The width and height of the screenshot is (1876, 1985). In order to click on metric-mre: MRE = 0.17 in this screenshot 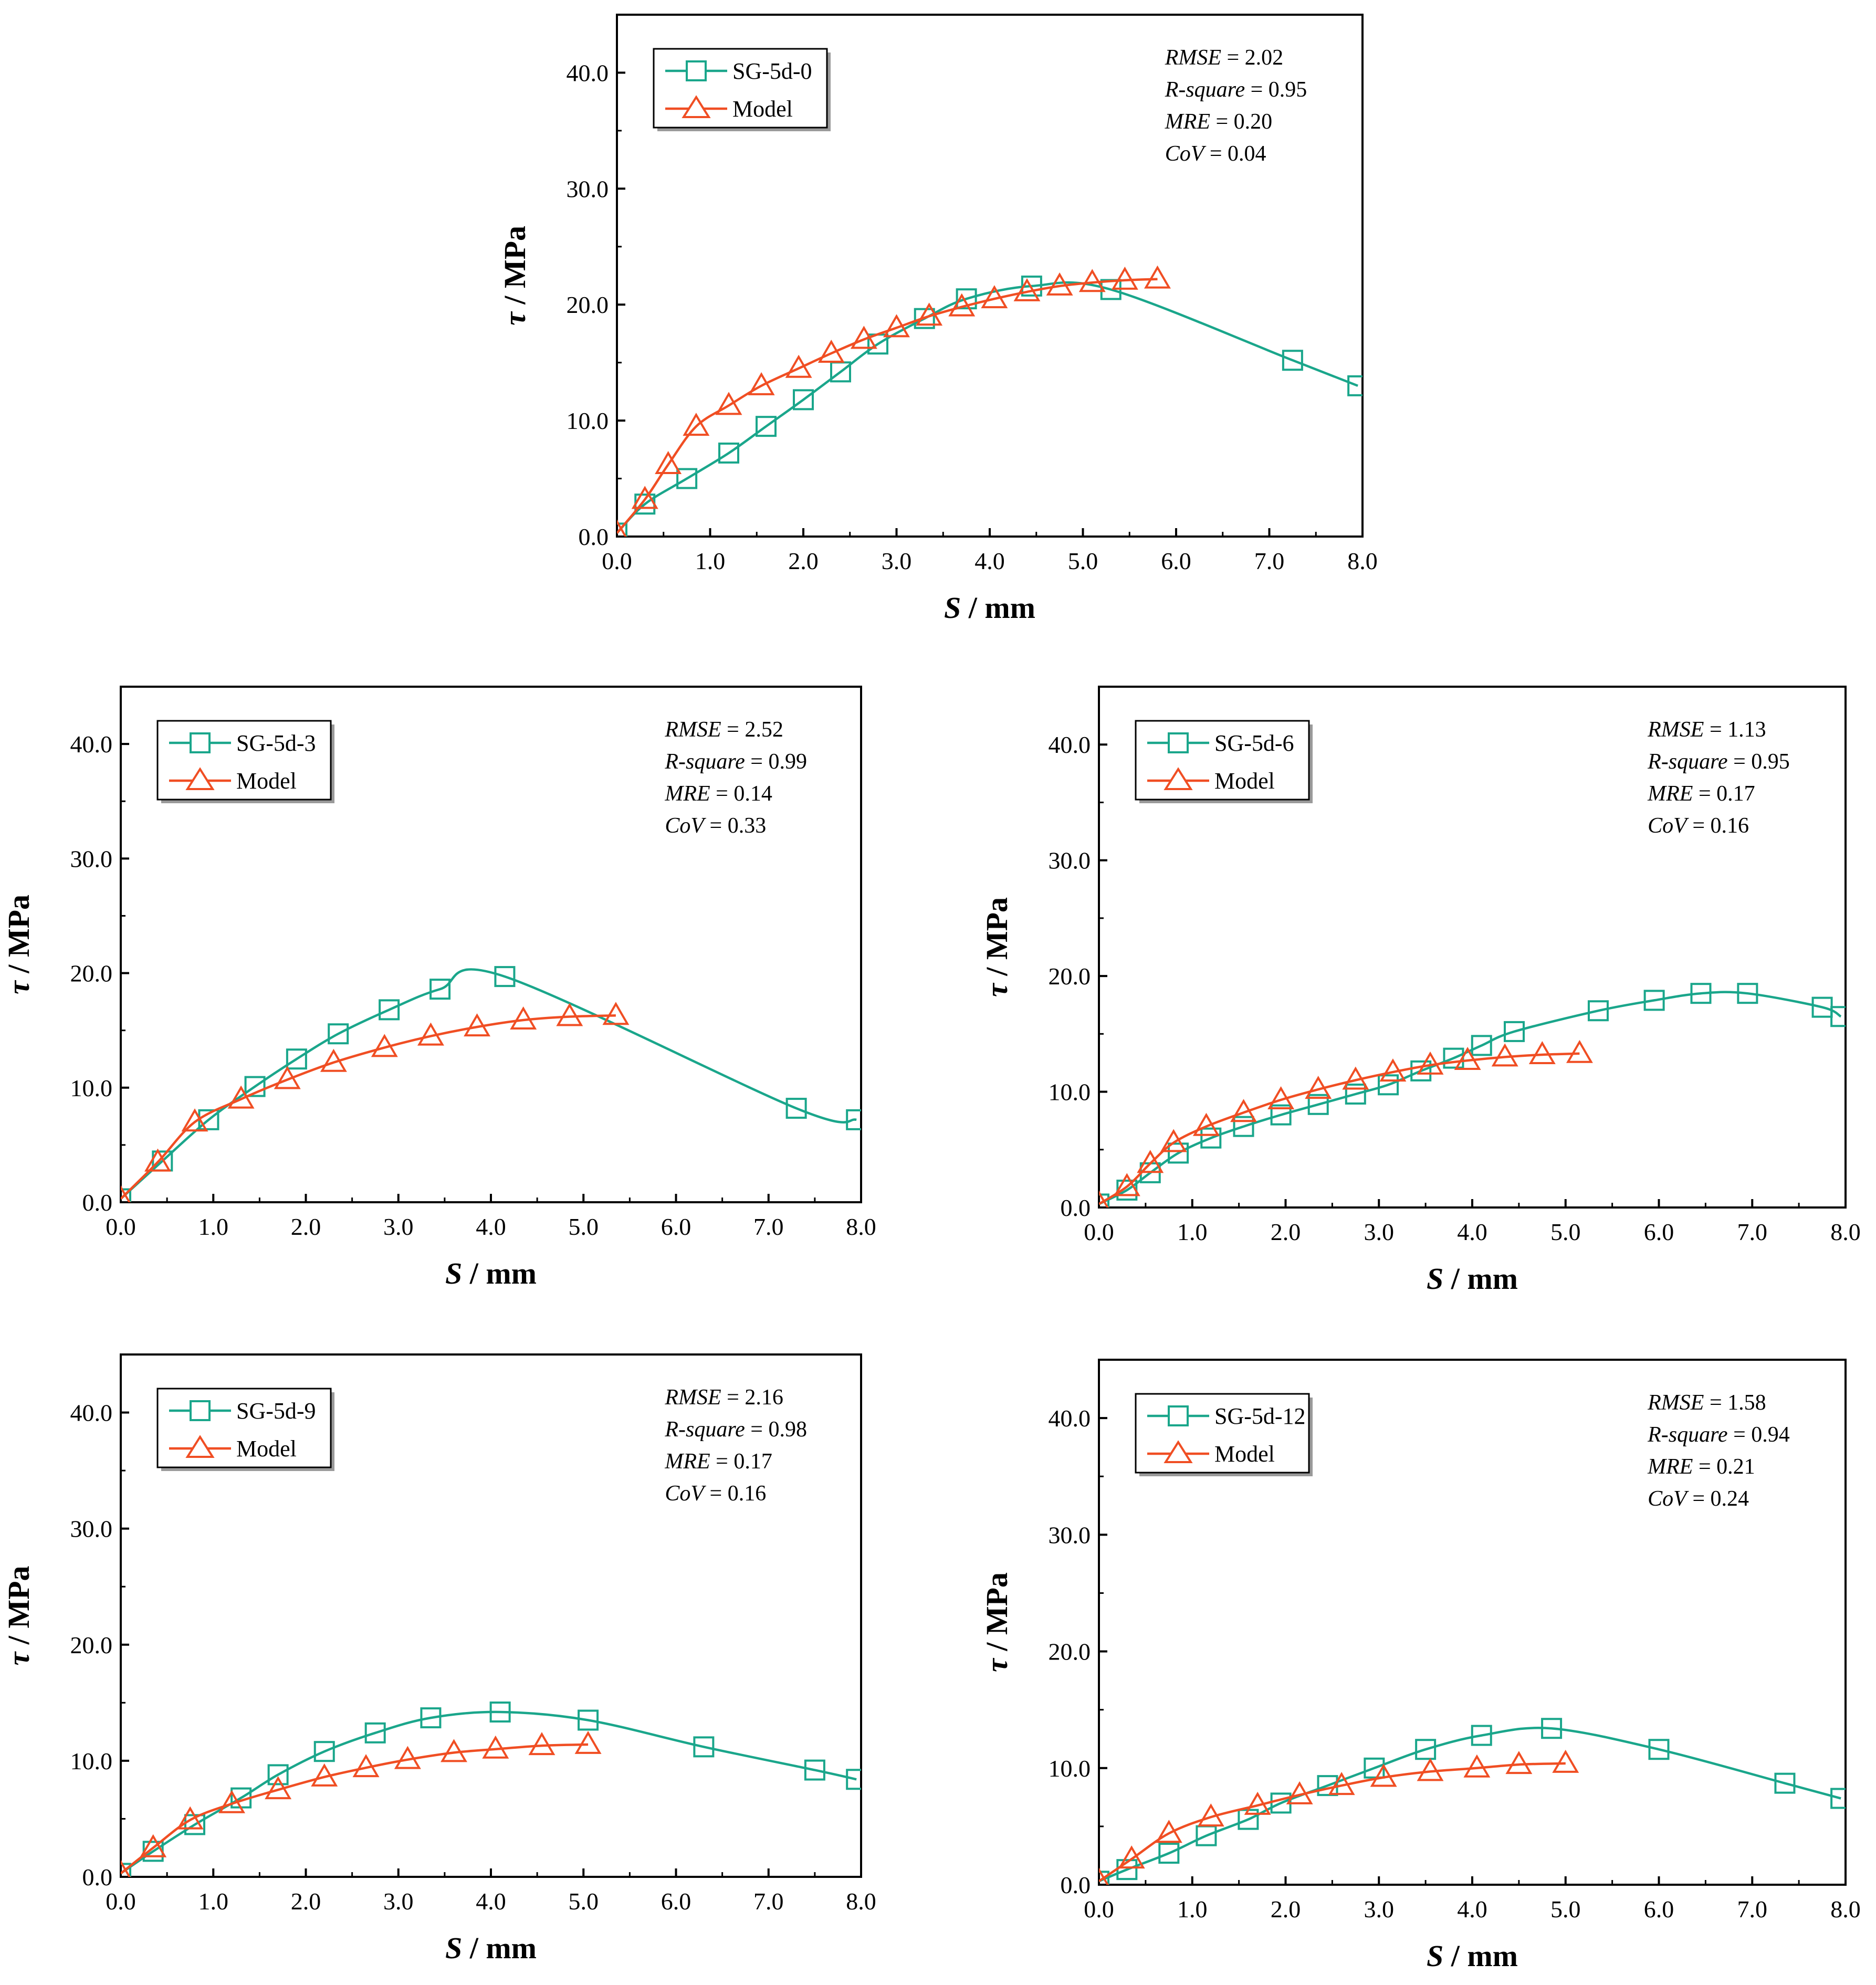, I will do `click(718, 1462)`.